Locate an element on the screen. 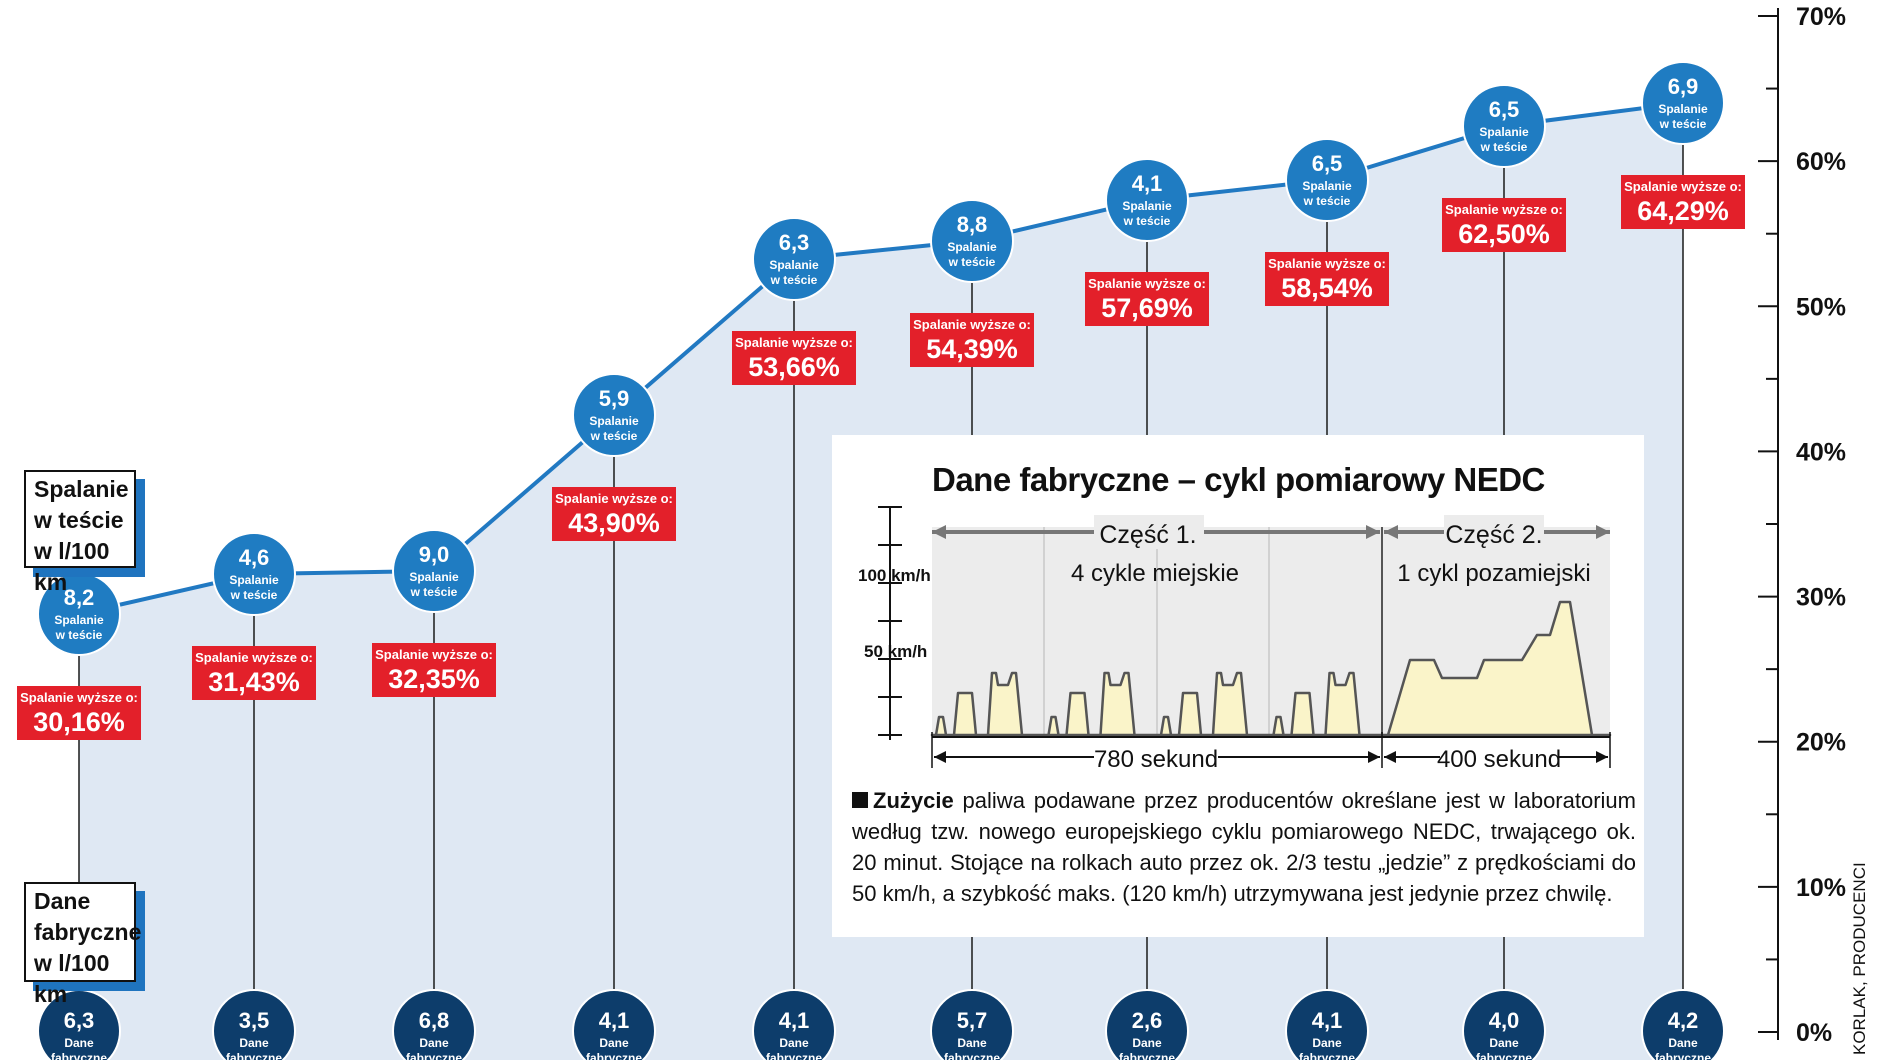 The height and width of the screenshot is (1060, 1880). nedc-duration1: 780 sekund is located at coordinates (1156, 759).